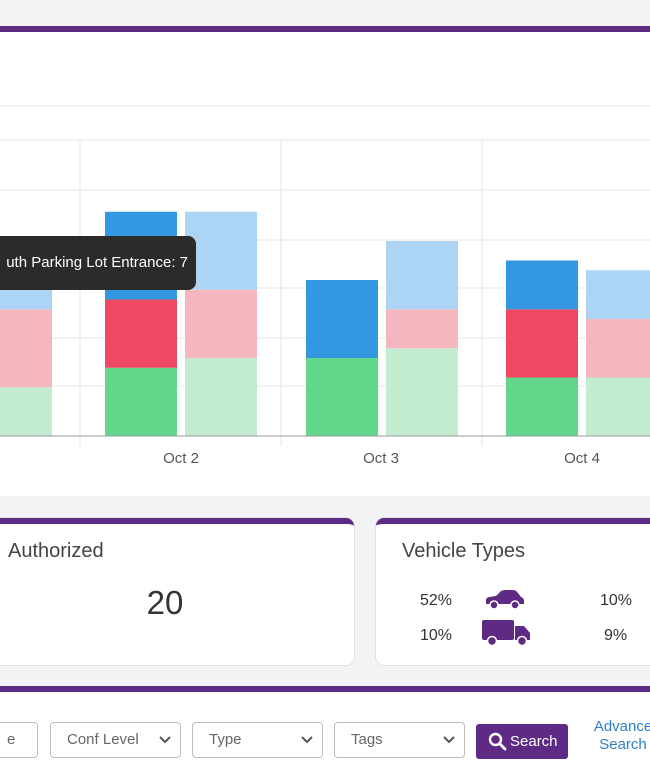  I want to click on x-tick-label: Oct 3, so click(381, 458).